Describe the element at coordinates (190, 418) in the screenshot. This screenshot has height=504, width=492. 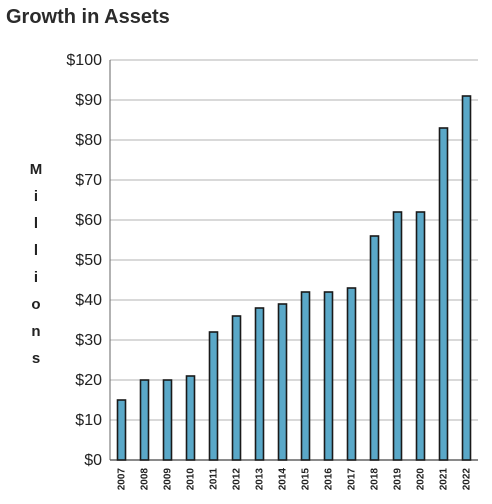
I see `bar-2010` at that location.